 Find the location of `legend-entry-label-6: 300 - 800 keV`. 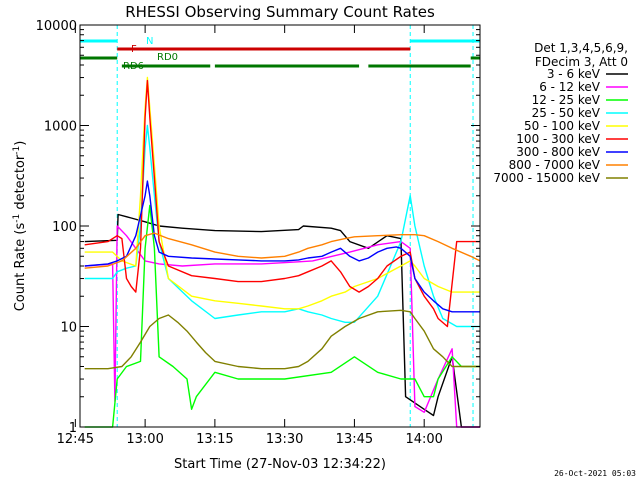

legend-entry-label-6: 300 - 800 keV is located at coordinates (558, 152).